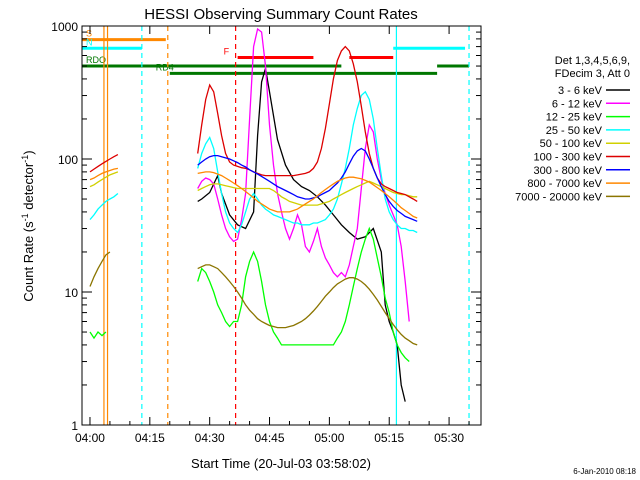  I want to click on x-tick-label-3: 04:45, so click(270, 438).